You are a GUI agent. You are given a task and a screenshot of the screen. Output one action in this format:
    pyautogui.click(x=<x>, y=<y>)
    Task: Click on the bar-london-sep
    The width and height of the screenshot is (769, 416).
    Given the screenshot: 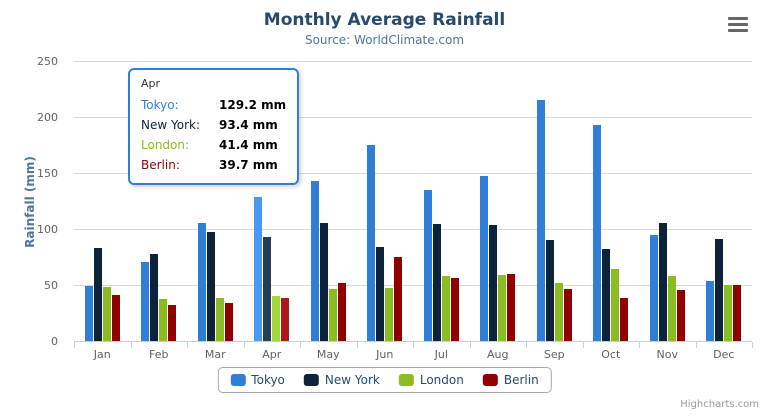 What is the action you would take?
    pyautogui.click(x=558, y=312)
    